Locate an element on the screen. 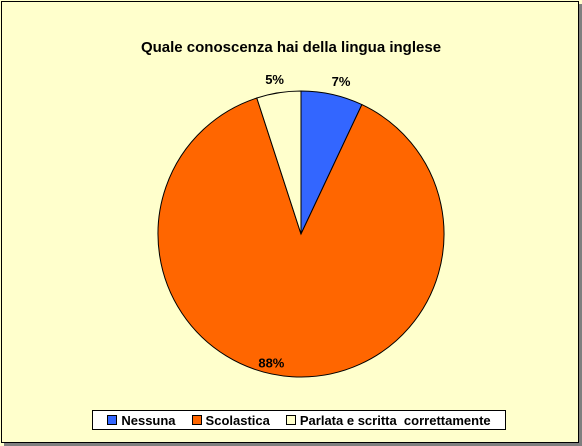 This screenshot has width=582, height=446. data-label-1: 88% is located at coordinates (271, 362).